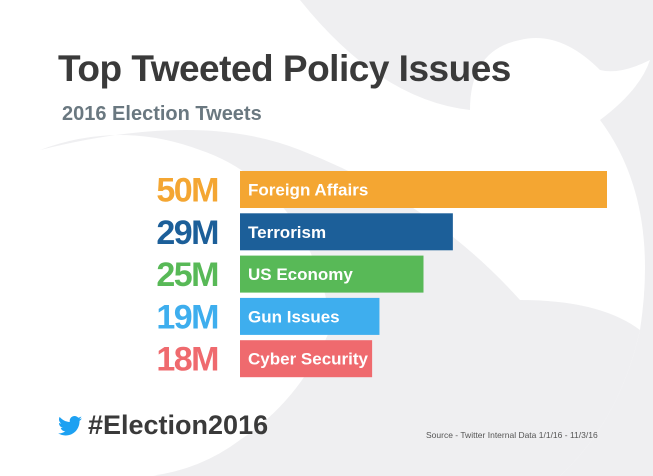 This screenshot has width=653, height=476. Describe the element at coordinates (308, 190) in the screenshot. I see `category-label: Foreign Affairs` at that location.